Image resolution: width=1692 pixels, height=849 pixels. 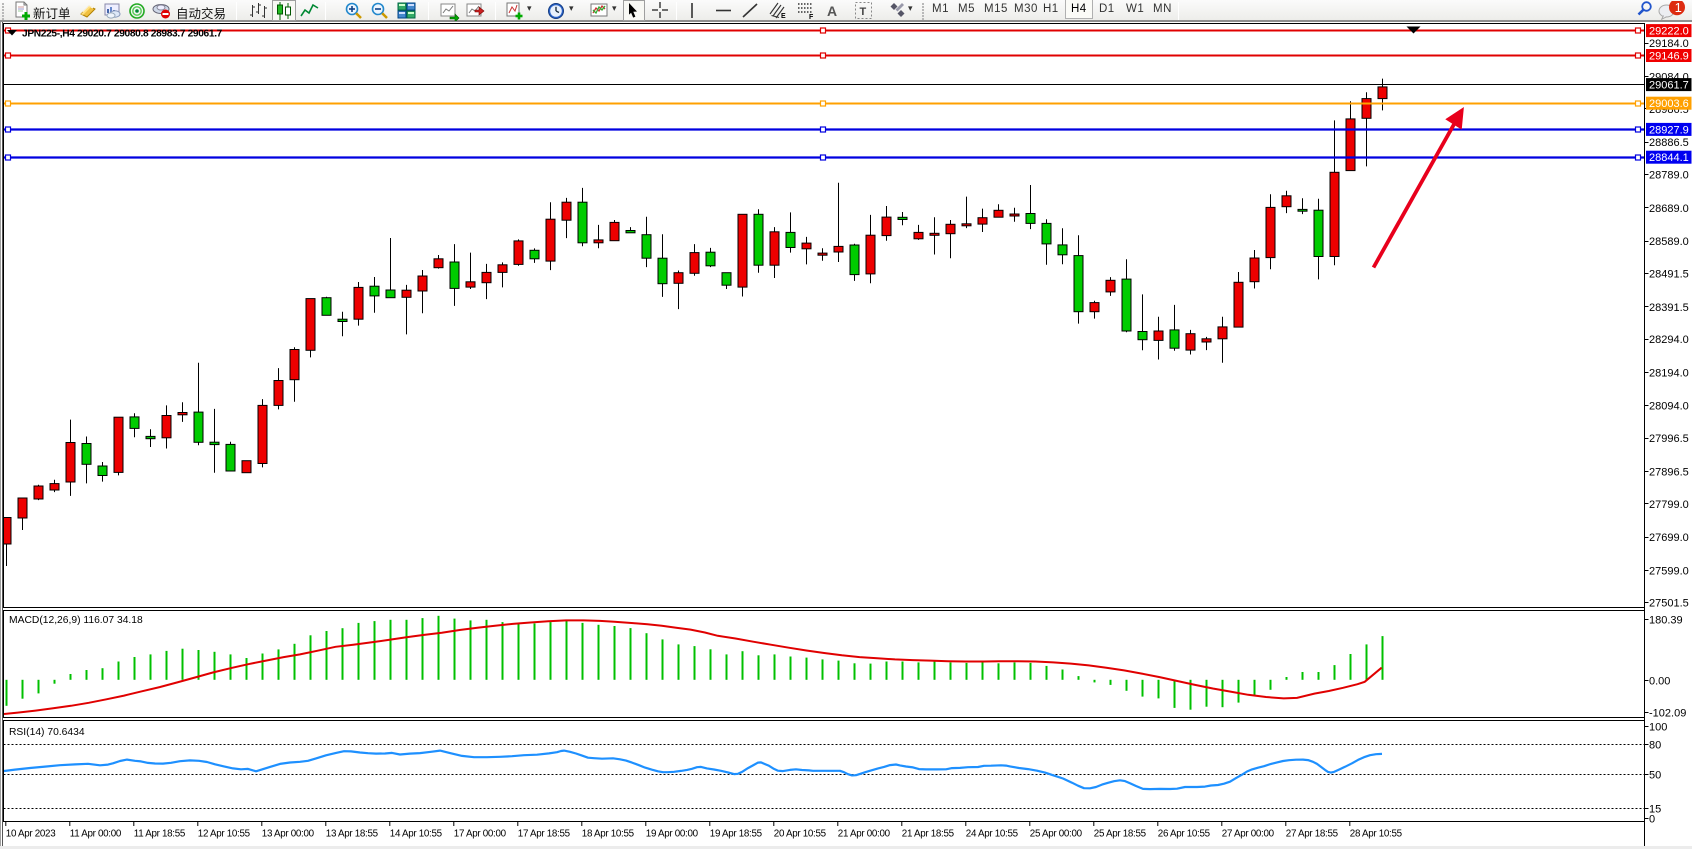 What do you see at coordinates (1669, 143) in the screenshot?
I see `svg-text: 28886.5` at bounding box center [1669, 143].